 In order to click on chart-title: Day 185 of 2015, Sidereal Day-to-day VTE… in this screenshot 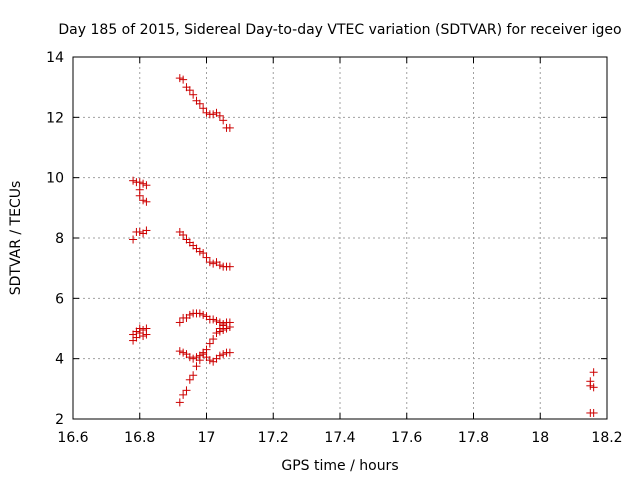, I will do `click(339, 30)`.